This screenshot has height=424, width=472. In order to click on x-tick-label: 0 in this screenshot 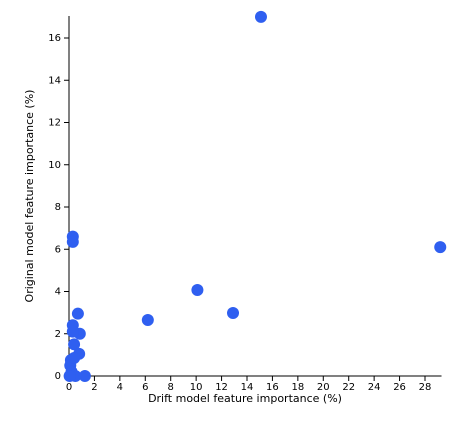, I will do `click(69, 387)`.